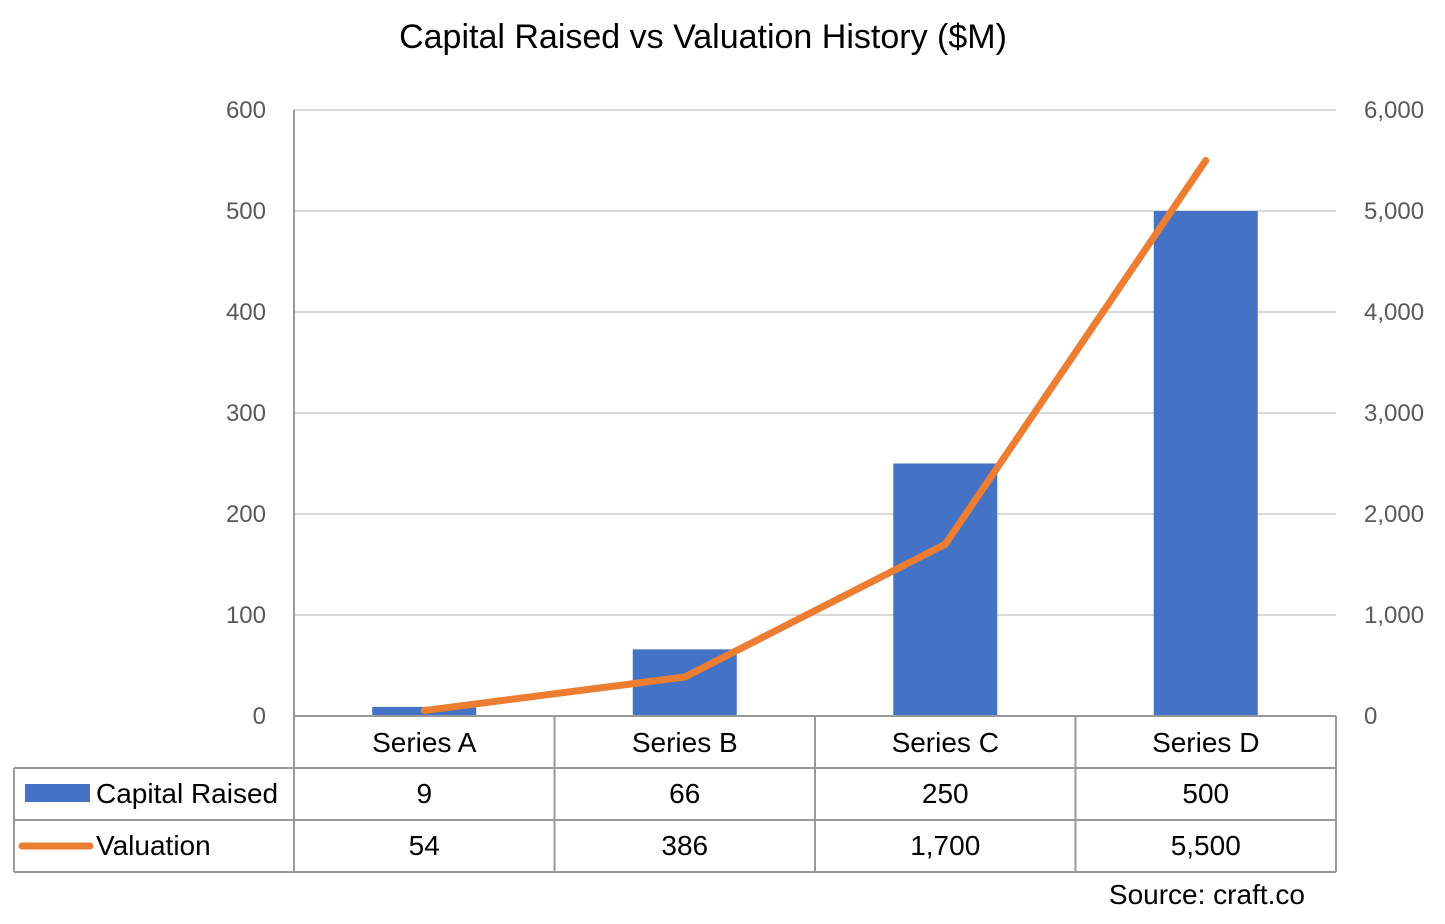 This screenshot has width=1445, height=924. I want to click on left-tick-label: 600, so click(246, 110).